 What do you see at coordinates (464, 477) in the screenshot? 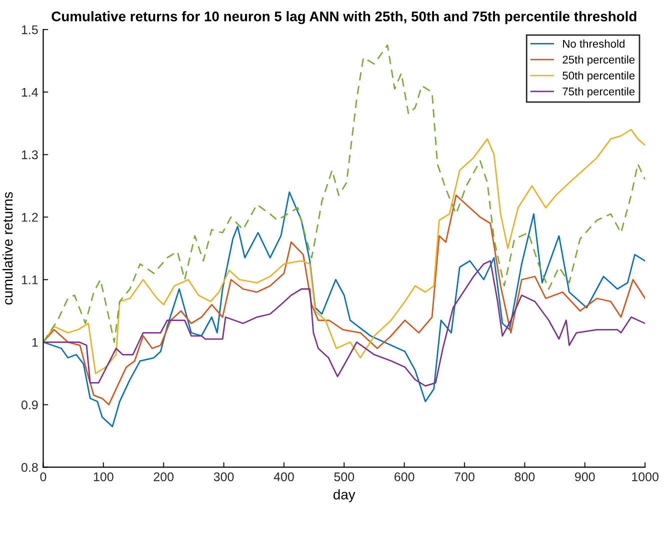
I see `x-tick-label: 700` at bounding box center [464, 477].